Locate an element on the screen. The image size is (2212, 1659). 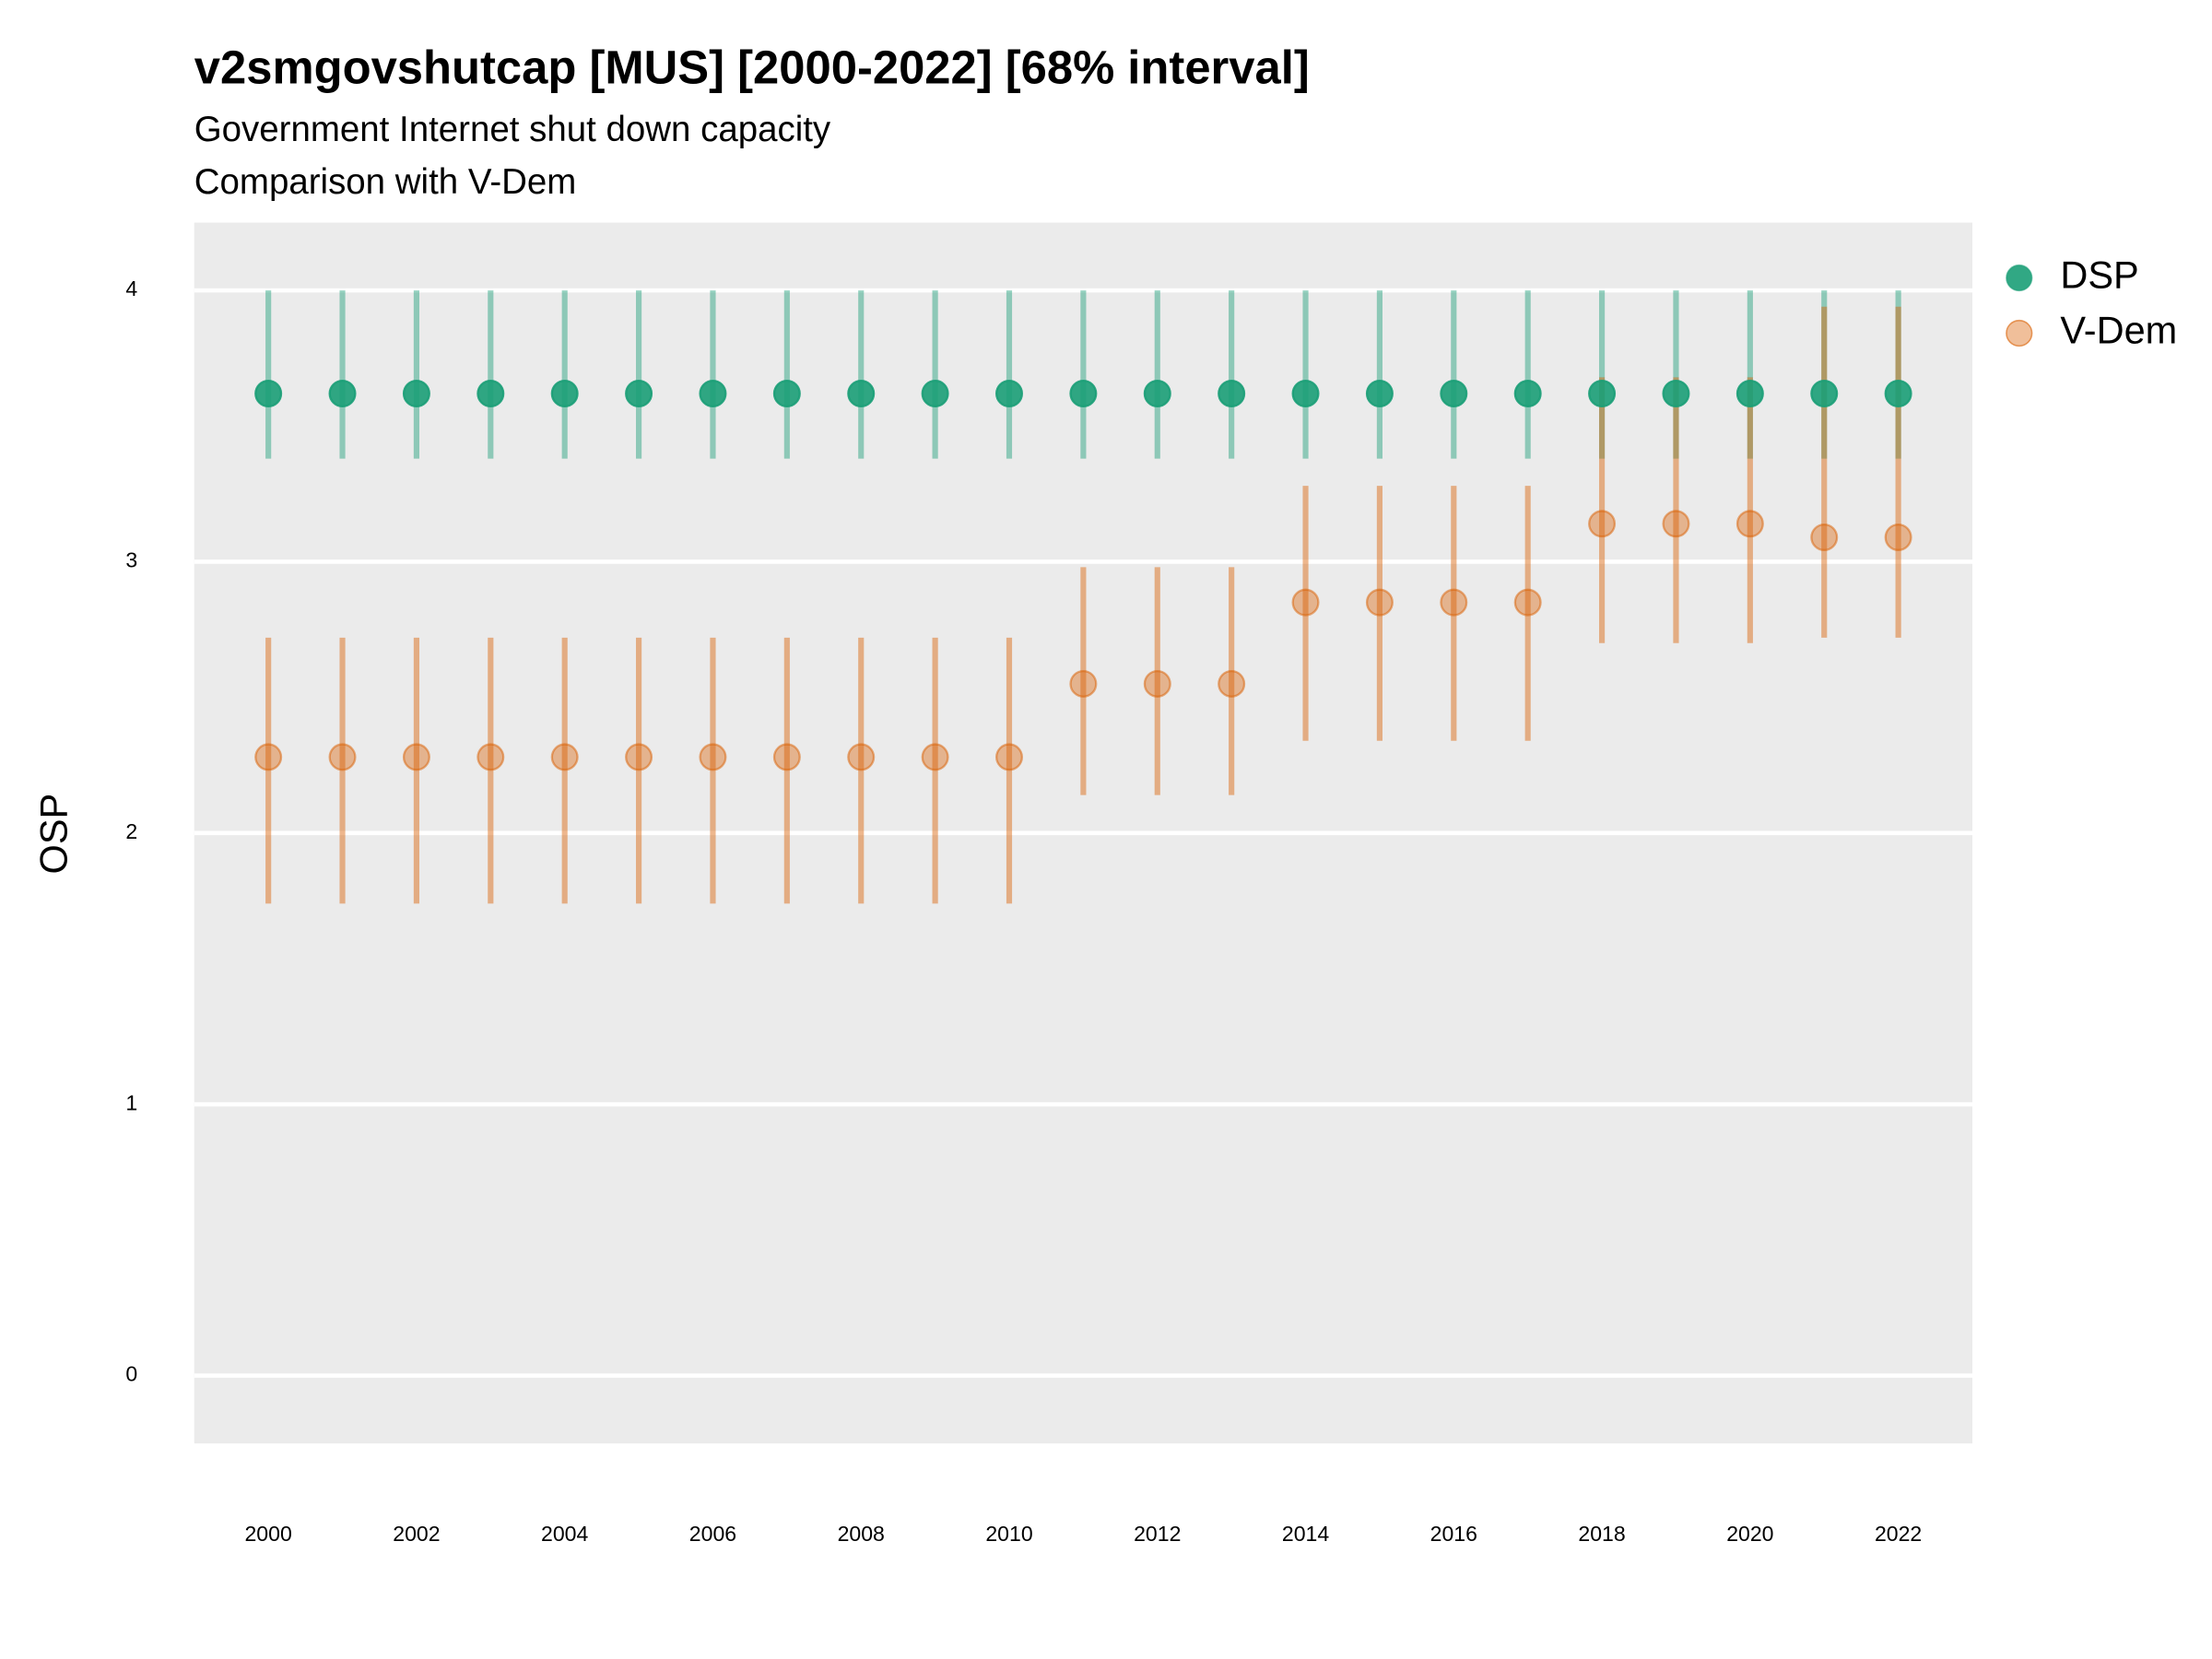
x-tick-label: 2006 is located at coordinates (712, 1534).